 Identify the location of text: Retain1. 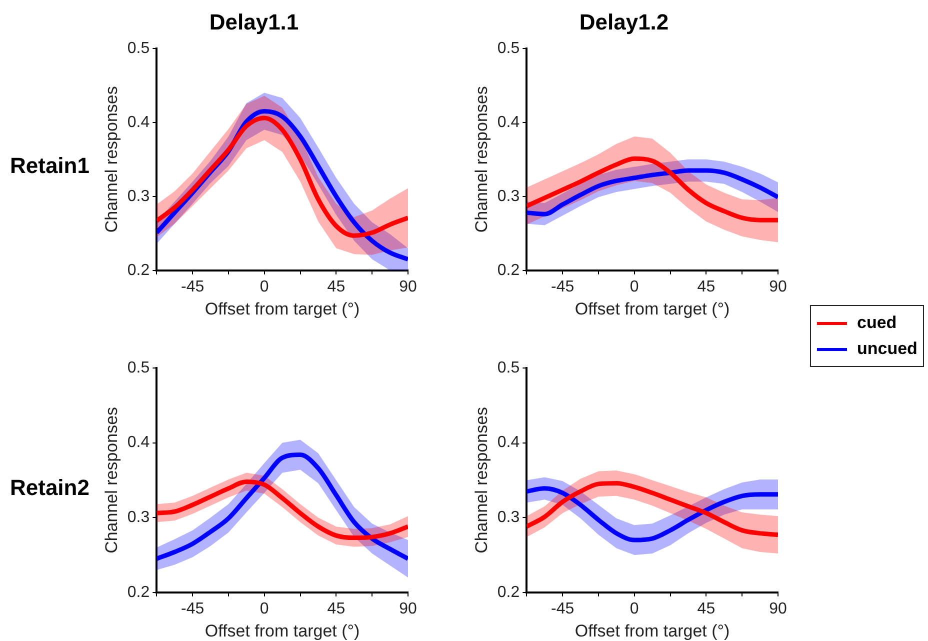
(50, 166).